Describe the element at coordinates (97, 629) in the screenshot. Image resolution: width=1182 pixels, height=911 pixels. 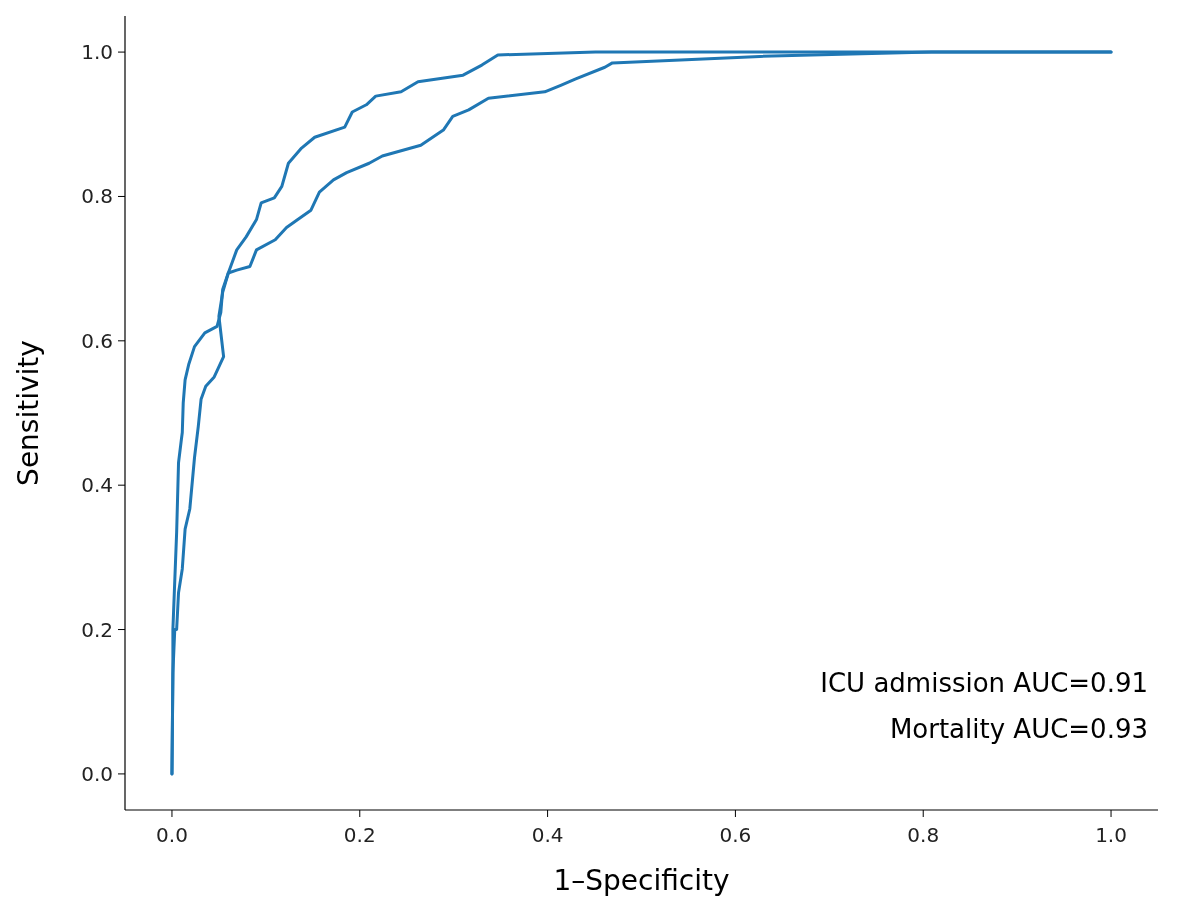
I see `y-tick-label: 0.2` at that location.